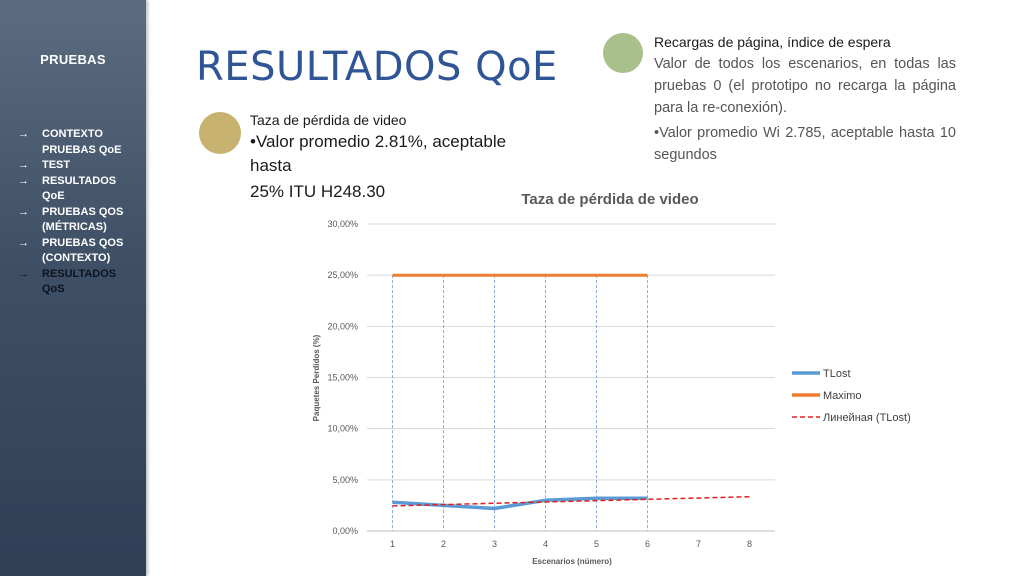 Image resolution: width=1024 pixels, height=576 pixels. Describe the element at coordinates (545, 544) in the screenshot. I see `x-tick-label: 4` at that location.